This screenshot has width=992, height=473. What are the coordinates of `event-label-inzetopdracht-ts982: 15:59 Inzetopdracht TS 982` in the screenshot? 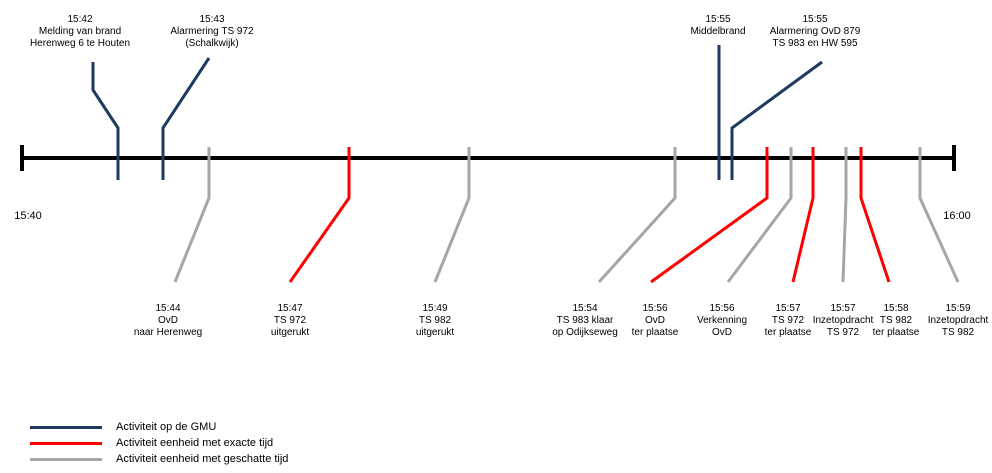 It's located at (945, 321).